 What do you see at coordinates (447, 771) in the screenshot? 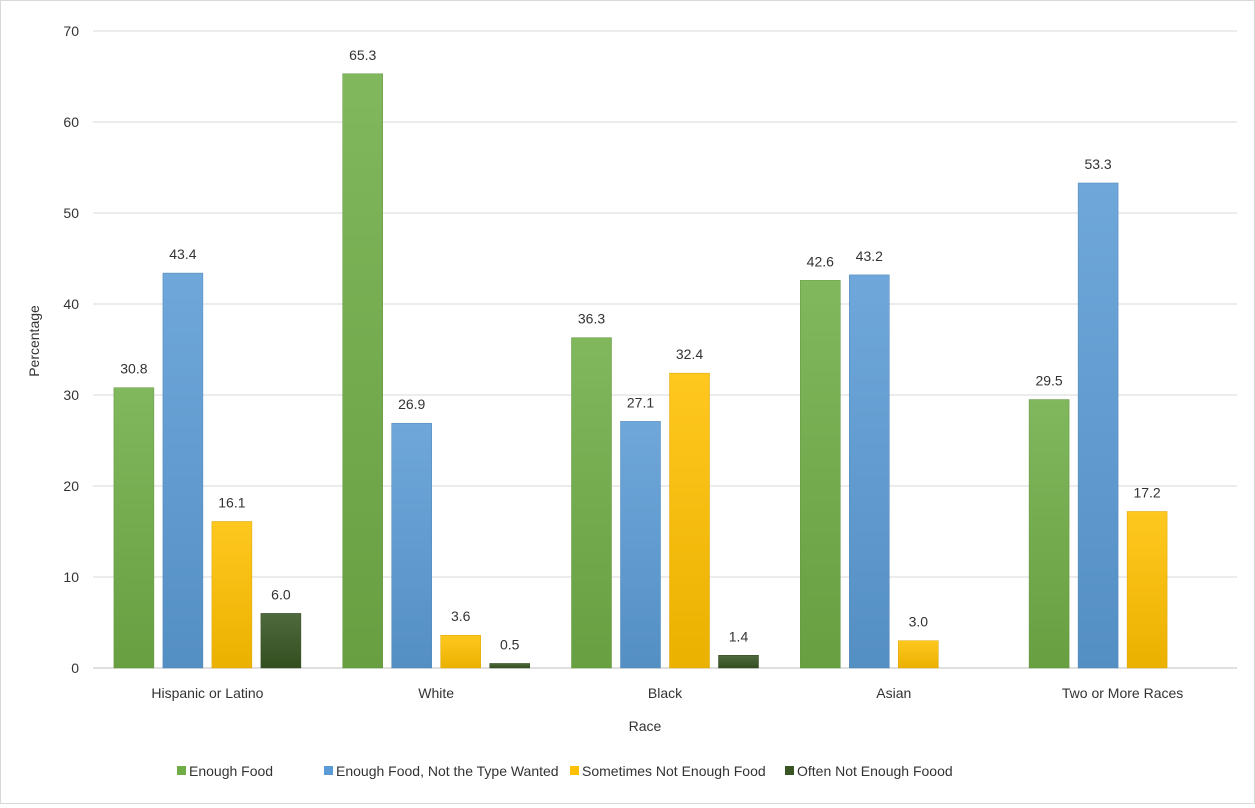
I see `legend-label: Enough Food, Not the Type Wanted` at bounding box center [447, 771].